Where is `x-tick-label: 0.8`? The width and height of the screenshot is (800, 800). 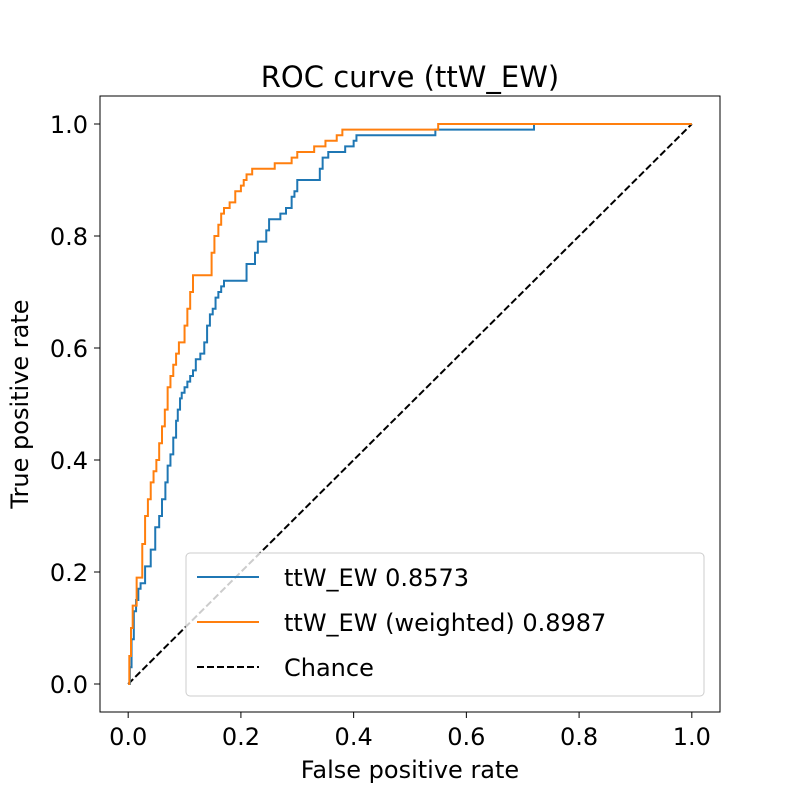 x-tick-label: 0.8 is located at coordinates (579, 737).